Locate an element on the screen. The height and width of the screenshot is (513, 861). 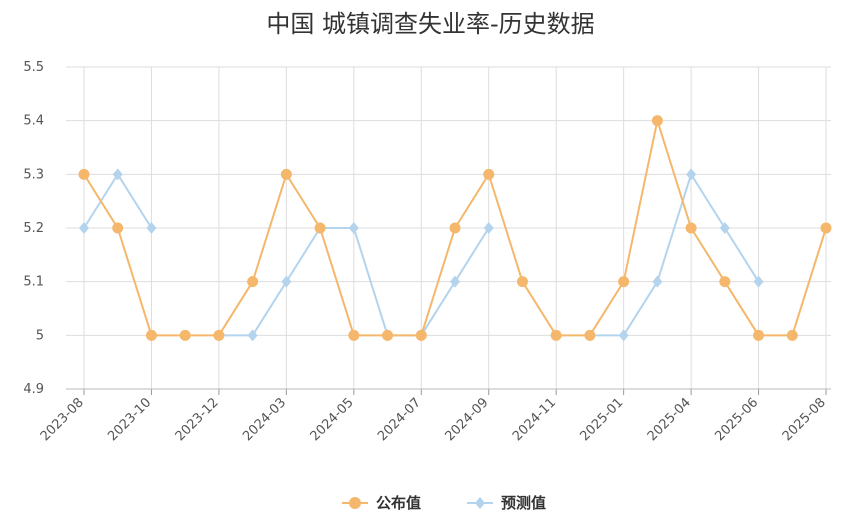
y-tick-label: 5.1 is located at coordinates (33, 282).